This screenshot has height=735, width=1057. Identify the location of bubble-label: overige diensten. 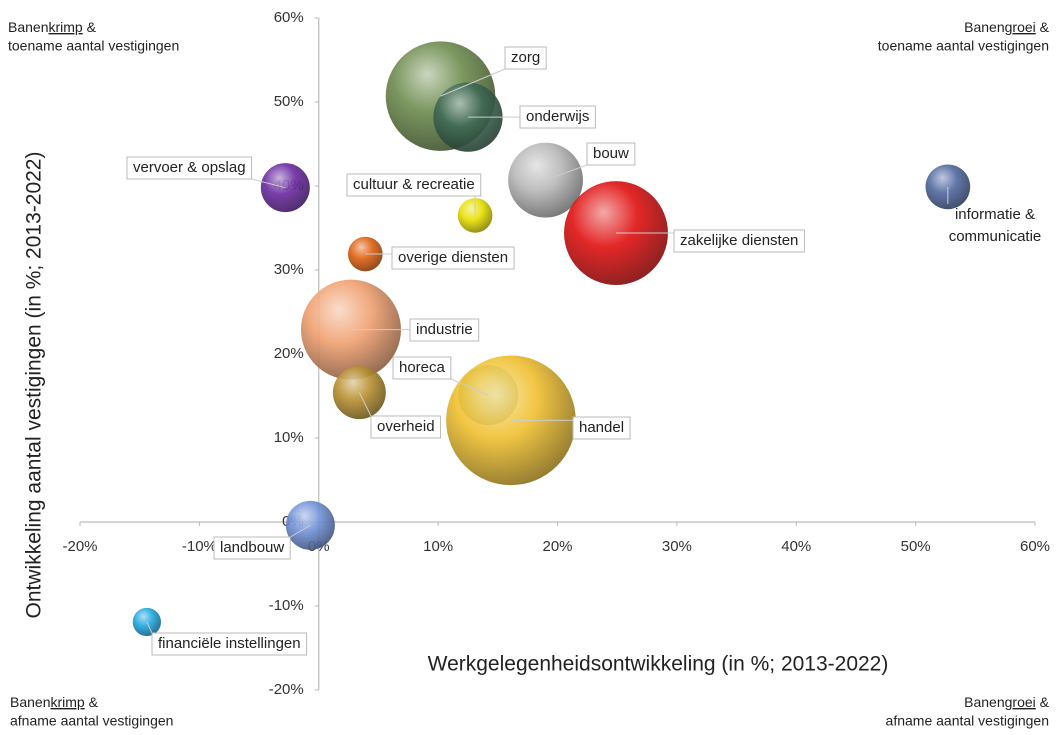
(440, 258).